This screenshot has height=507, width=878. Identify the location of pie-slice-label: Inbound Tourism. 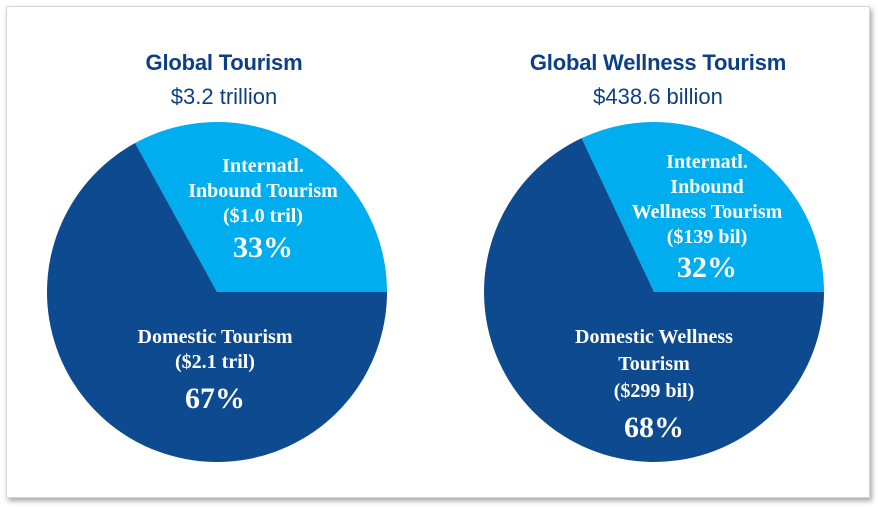
(263, 191).